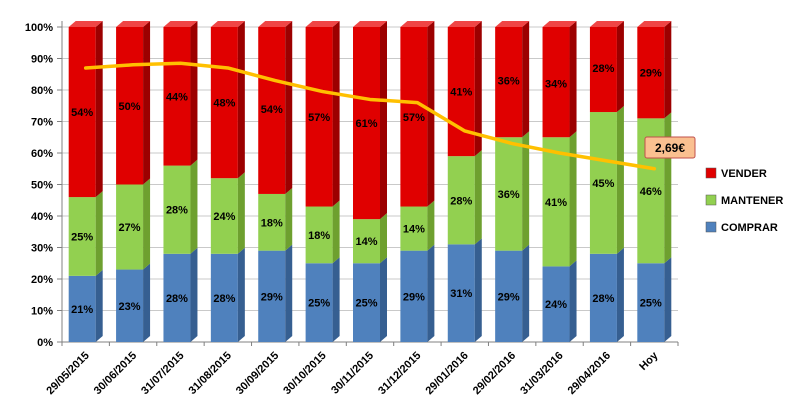 Image resolution: width=792 pixels, height=415 pixels. I want to click on x-tick-label: 30/06/2015, so click(115, 373).